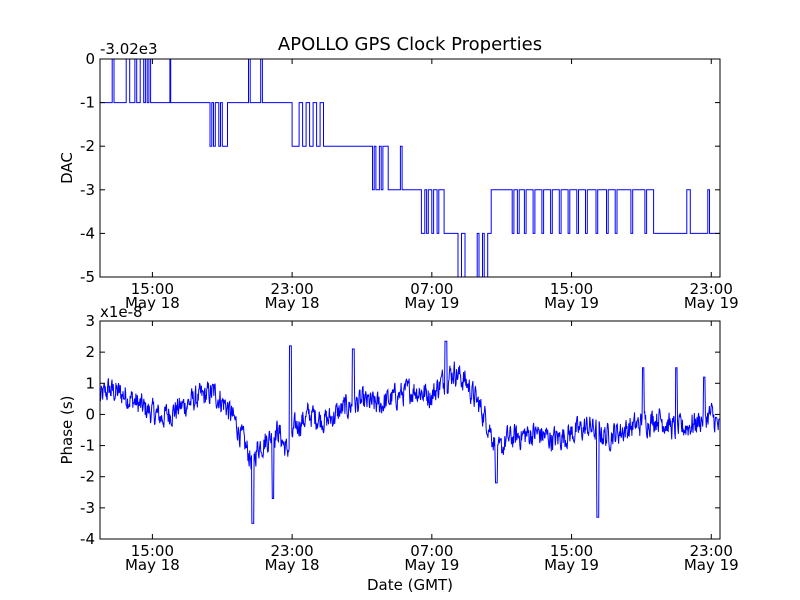 The width and height of the screenshot is (800, 600). What do you see at coordinates (87, 539) in the screenshot?
I see `phase-y-tick-label: -4` at bounding box center [87, 539].